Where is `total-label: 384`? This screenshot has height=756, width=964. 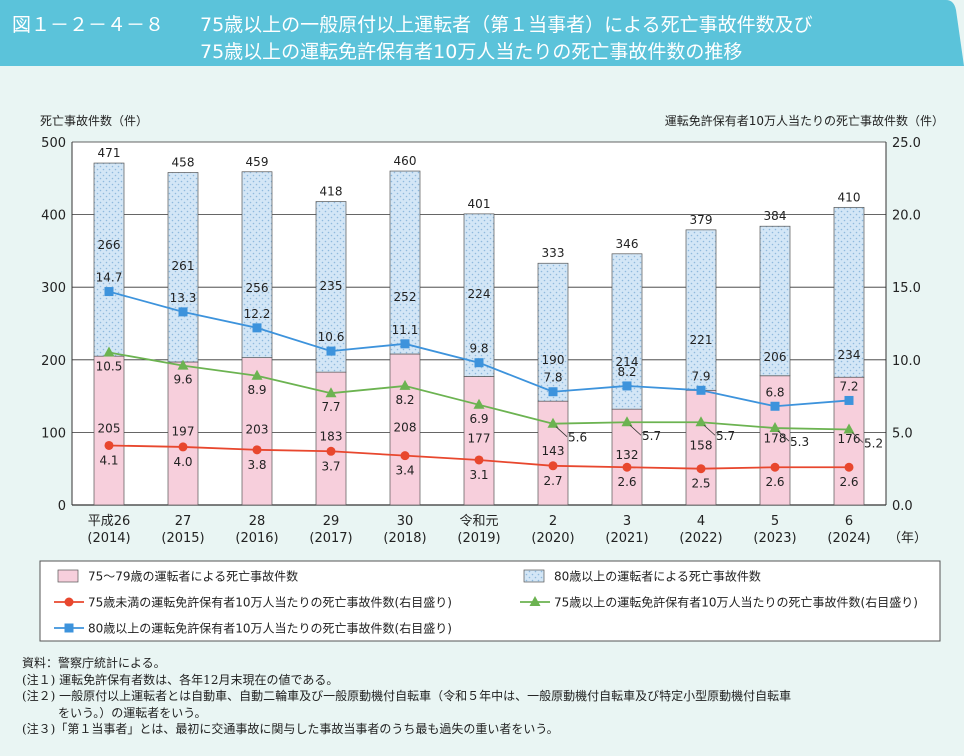 total-label: 384 is located at coordinates (775, 216).